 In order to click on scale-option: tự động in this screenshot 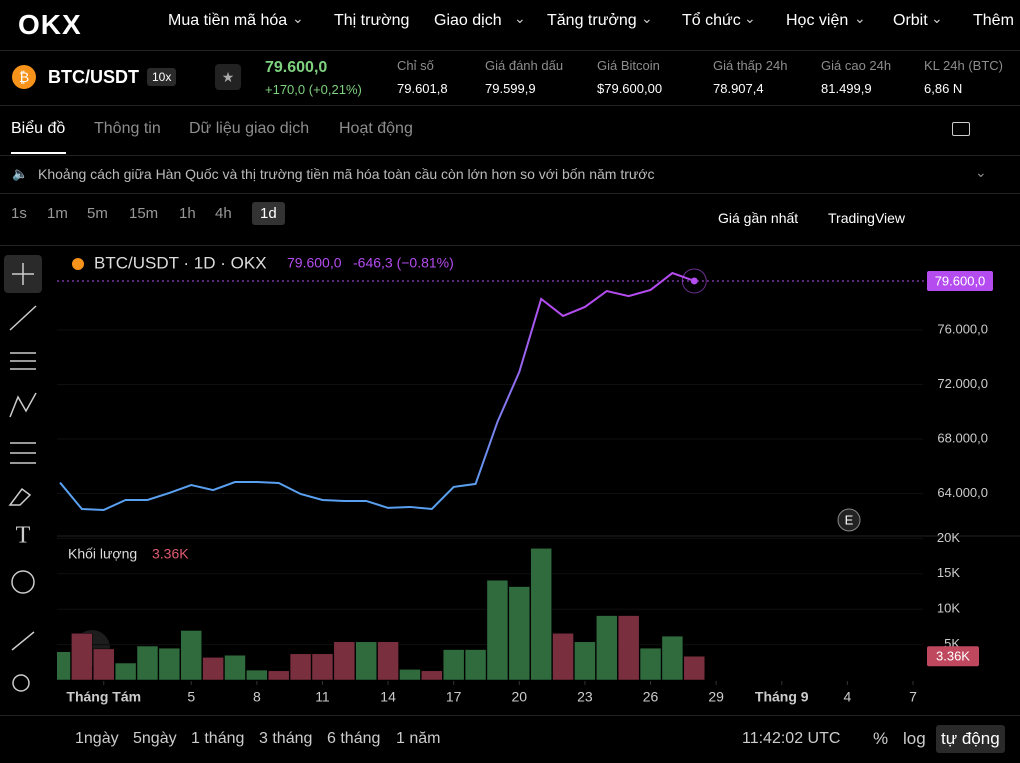, I will do `click(970, 739)`.